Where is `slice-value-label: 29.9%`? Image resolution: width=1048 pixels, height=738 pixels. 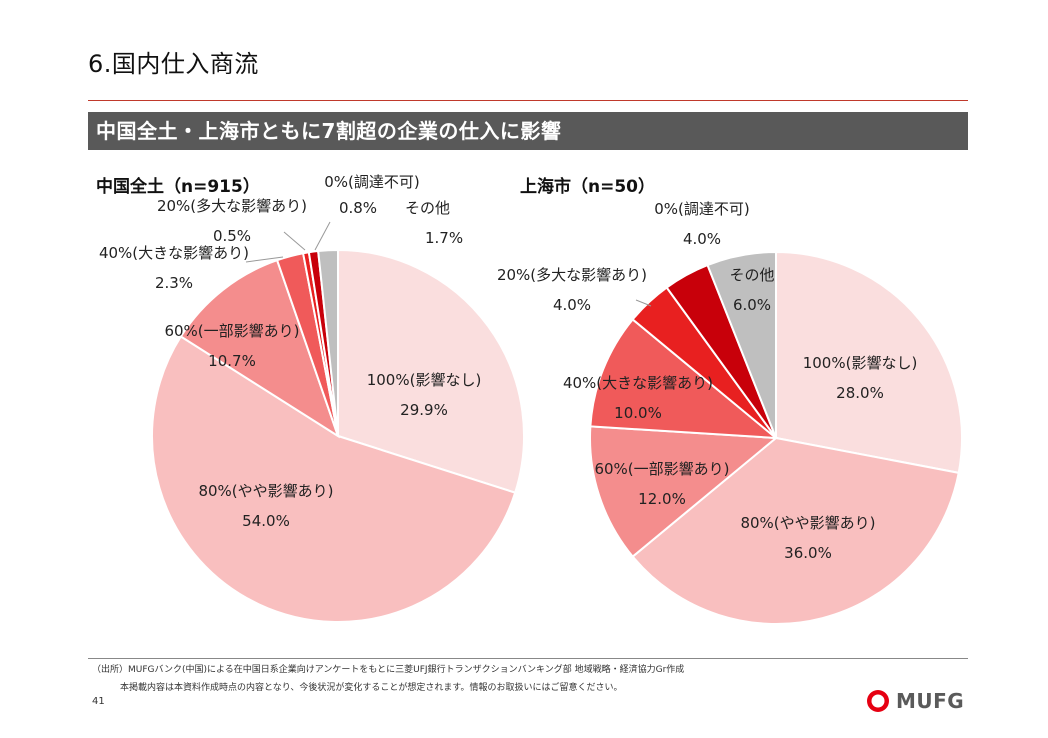
slice-value-label: 29.9% is located at coordinates (424, 410).